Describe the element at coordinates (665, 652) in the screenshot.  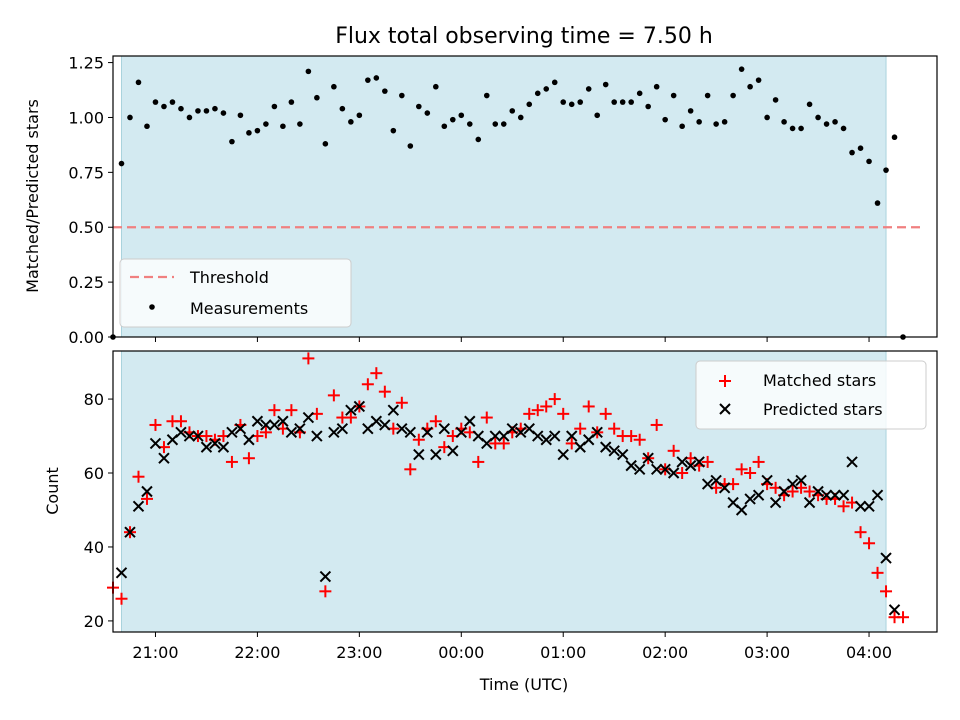
I see `x-tick-label: 02:00` at that location.